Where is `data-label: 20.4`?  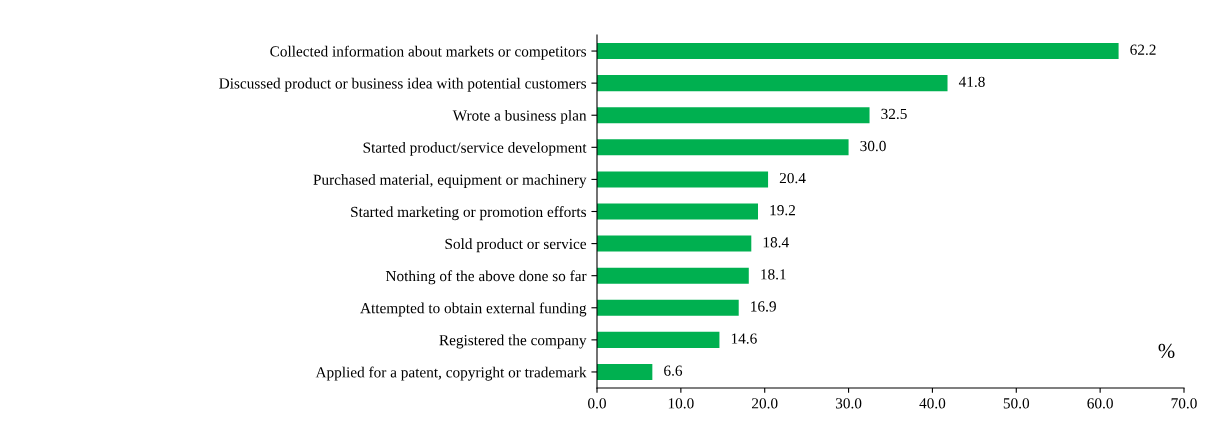 data-label: 20.4 is located at coordinates (792, 178).